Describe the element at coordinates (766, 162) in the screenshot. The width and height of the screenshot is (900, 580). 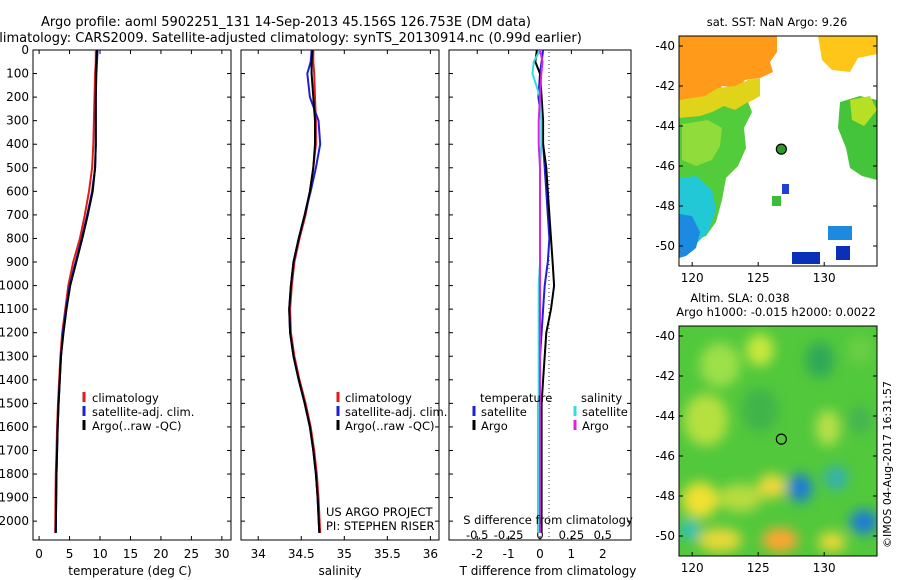
I see `sst-map-axes: 120 125 130 -40 -42 -44 -46 -48 -50` at that location.